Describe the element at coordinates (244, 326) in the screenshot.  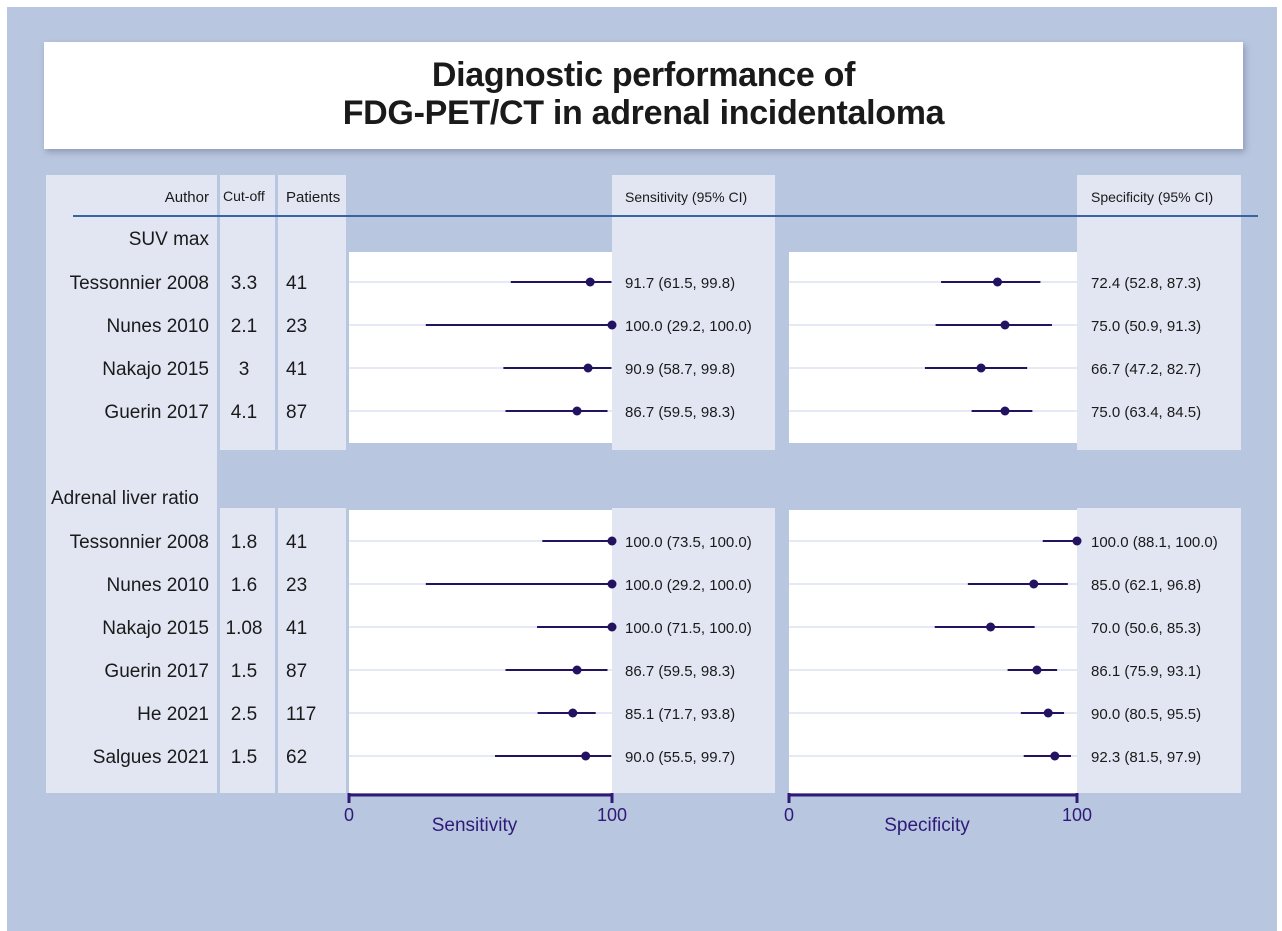
I see `study-cutoff: 2.1` at that location.